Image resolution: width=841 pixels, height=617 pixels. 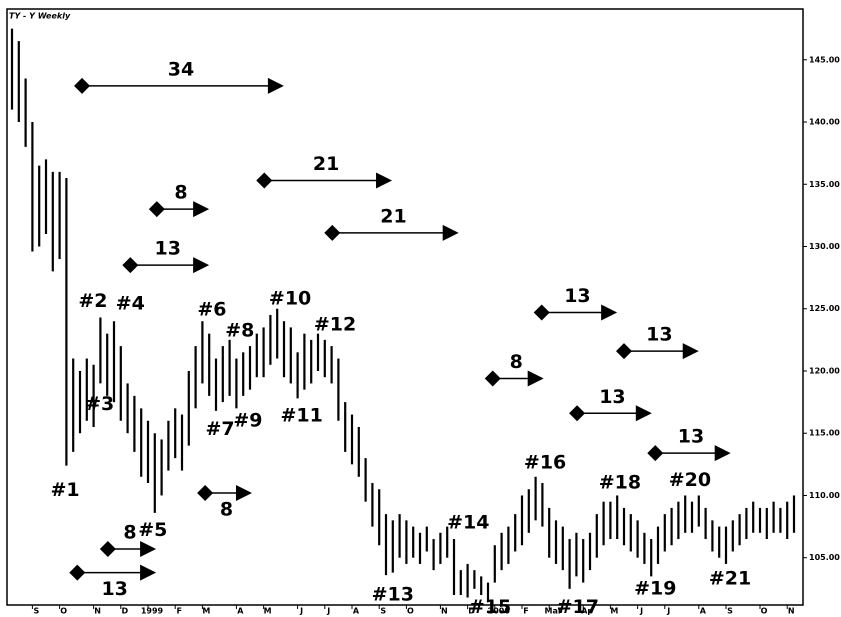 I want to click on pivot-label: #14, so click(x=468, y=522).